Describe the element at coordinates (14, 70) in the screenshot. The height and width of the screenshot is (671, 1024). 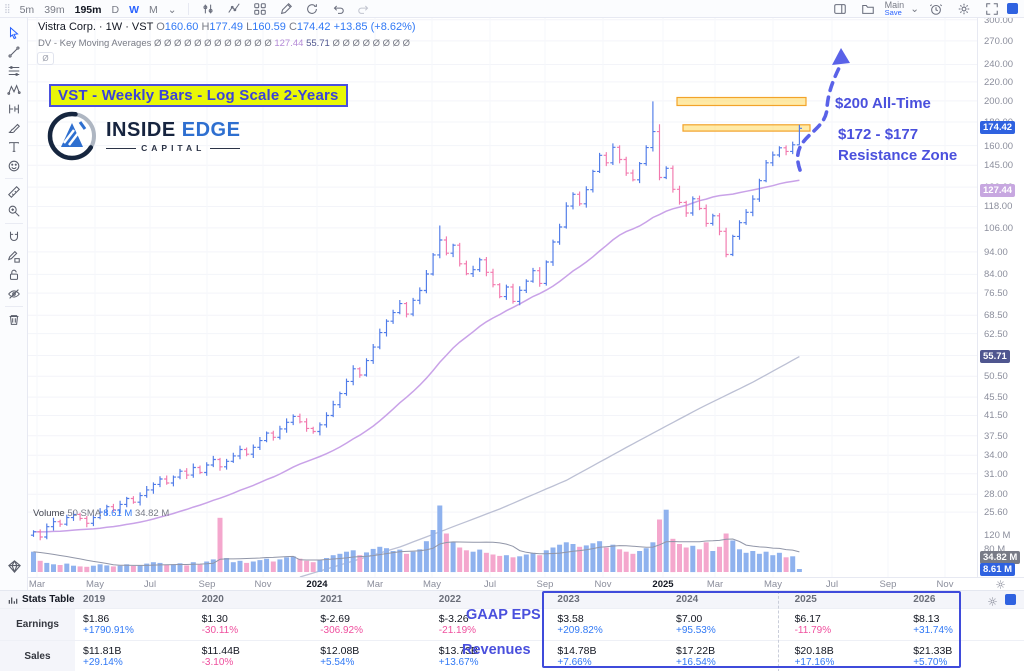
I see `fib-lines-tool` at that location.